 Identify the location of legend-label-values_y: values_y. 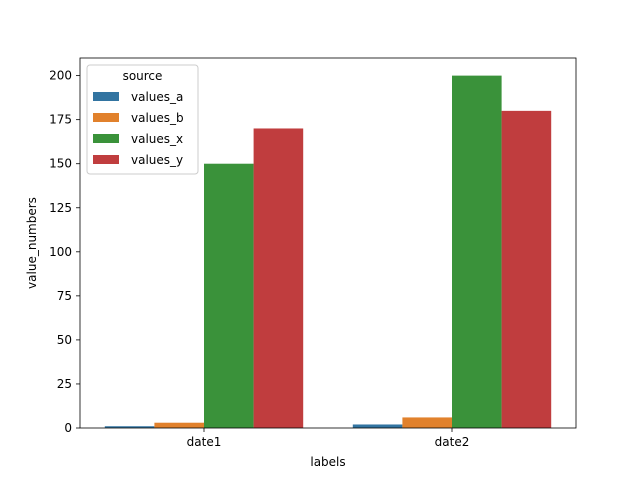
(157, 160).